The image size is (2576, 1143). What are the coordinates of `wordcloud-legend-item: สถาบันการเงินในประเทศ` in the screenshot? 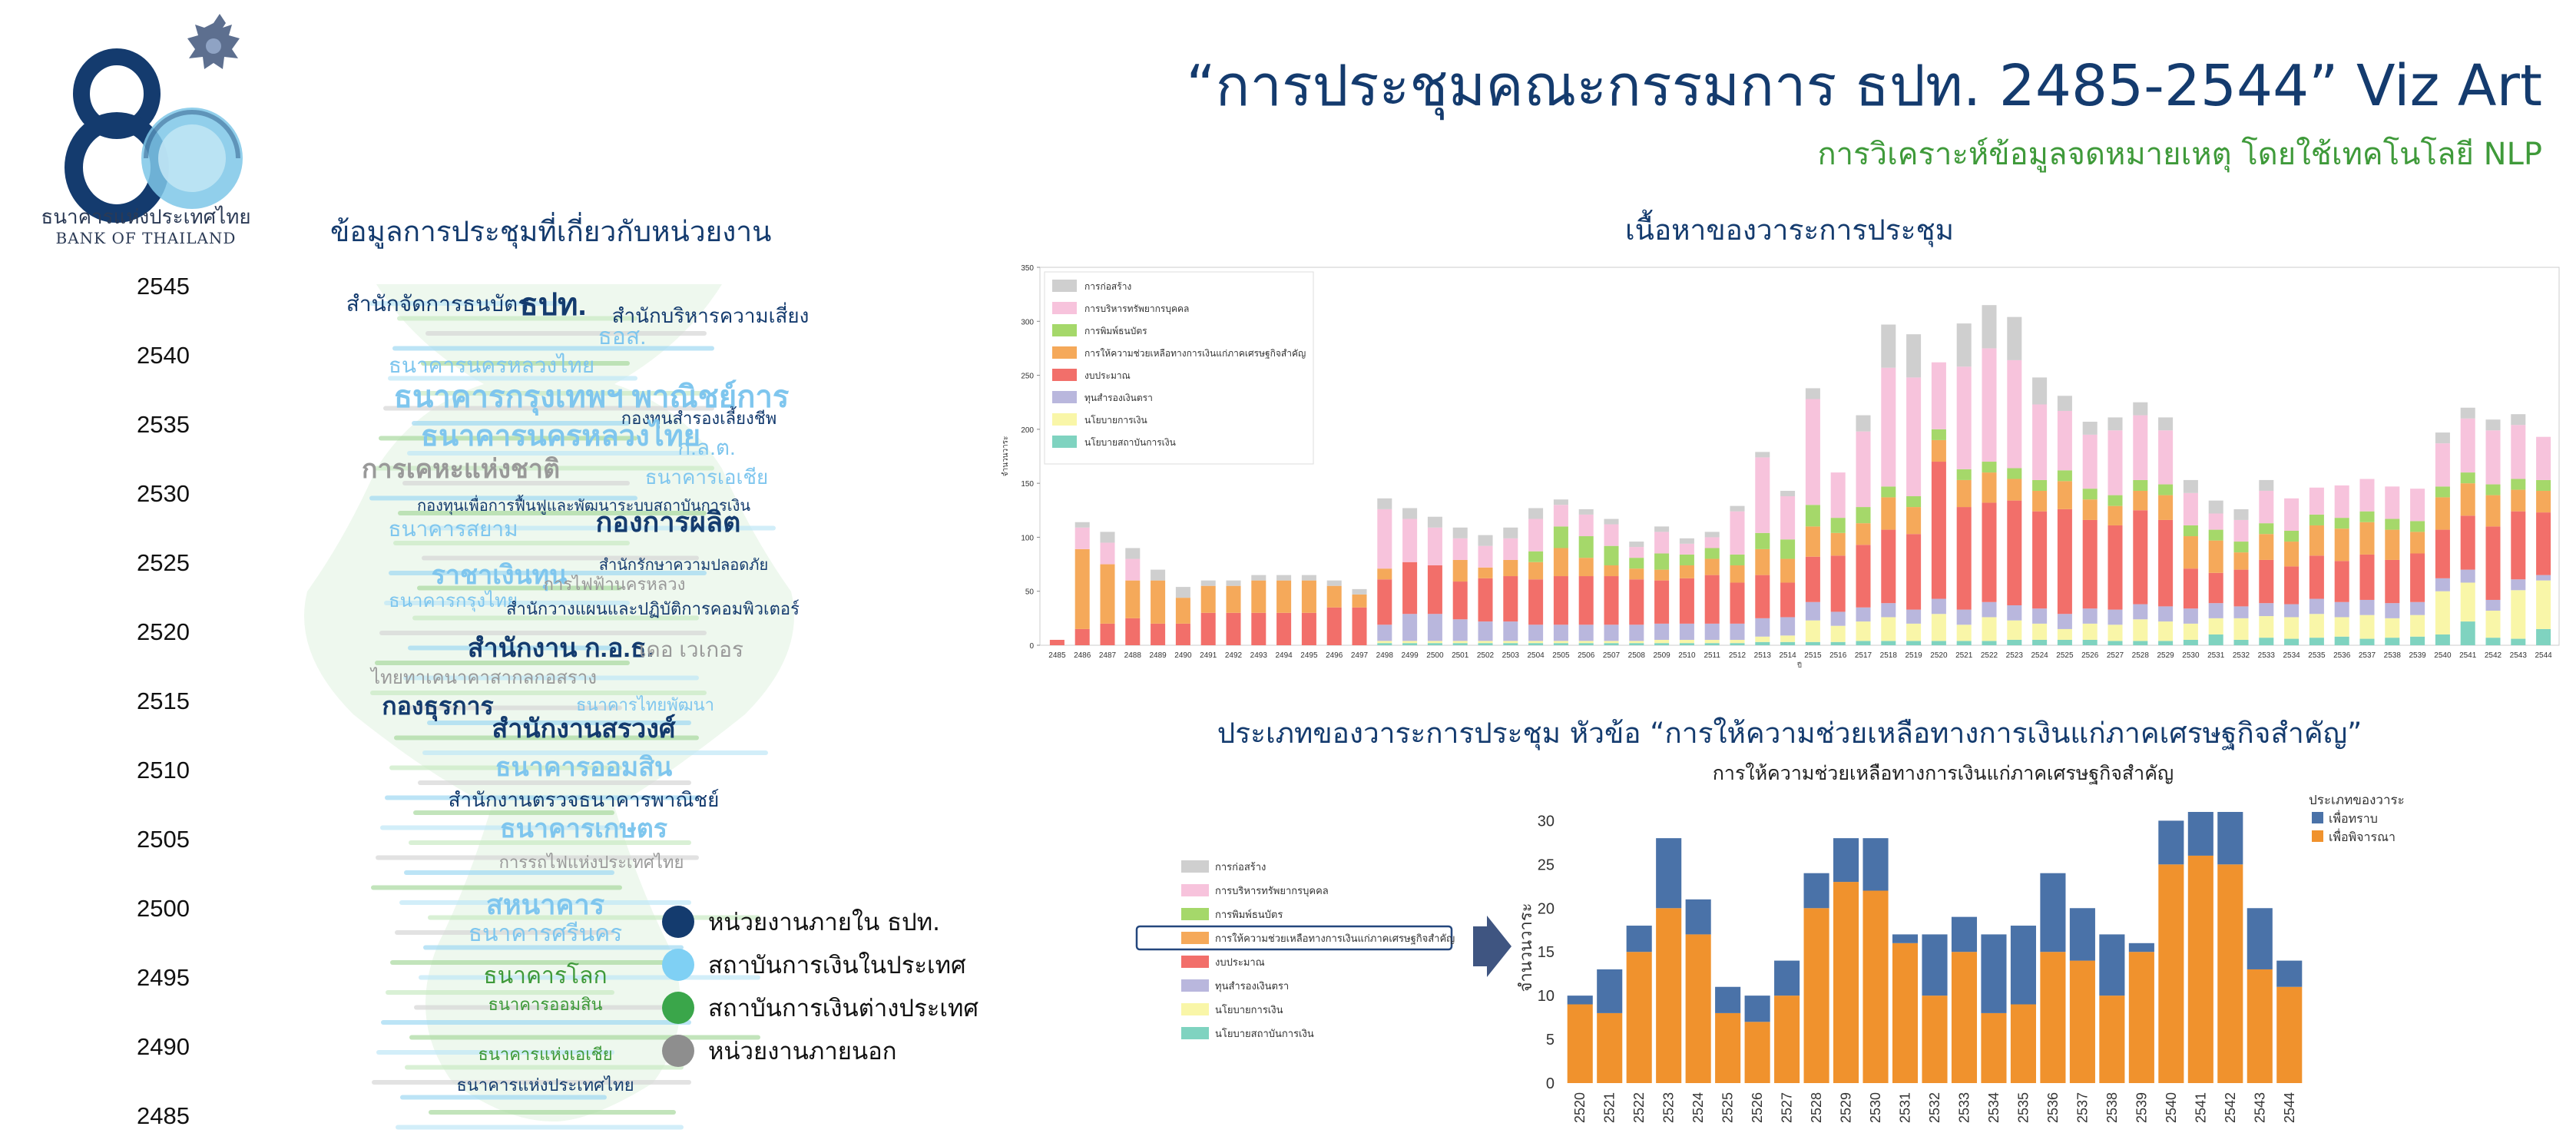 It's located at (814, 965).